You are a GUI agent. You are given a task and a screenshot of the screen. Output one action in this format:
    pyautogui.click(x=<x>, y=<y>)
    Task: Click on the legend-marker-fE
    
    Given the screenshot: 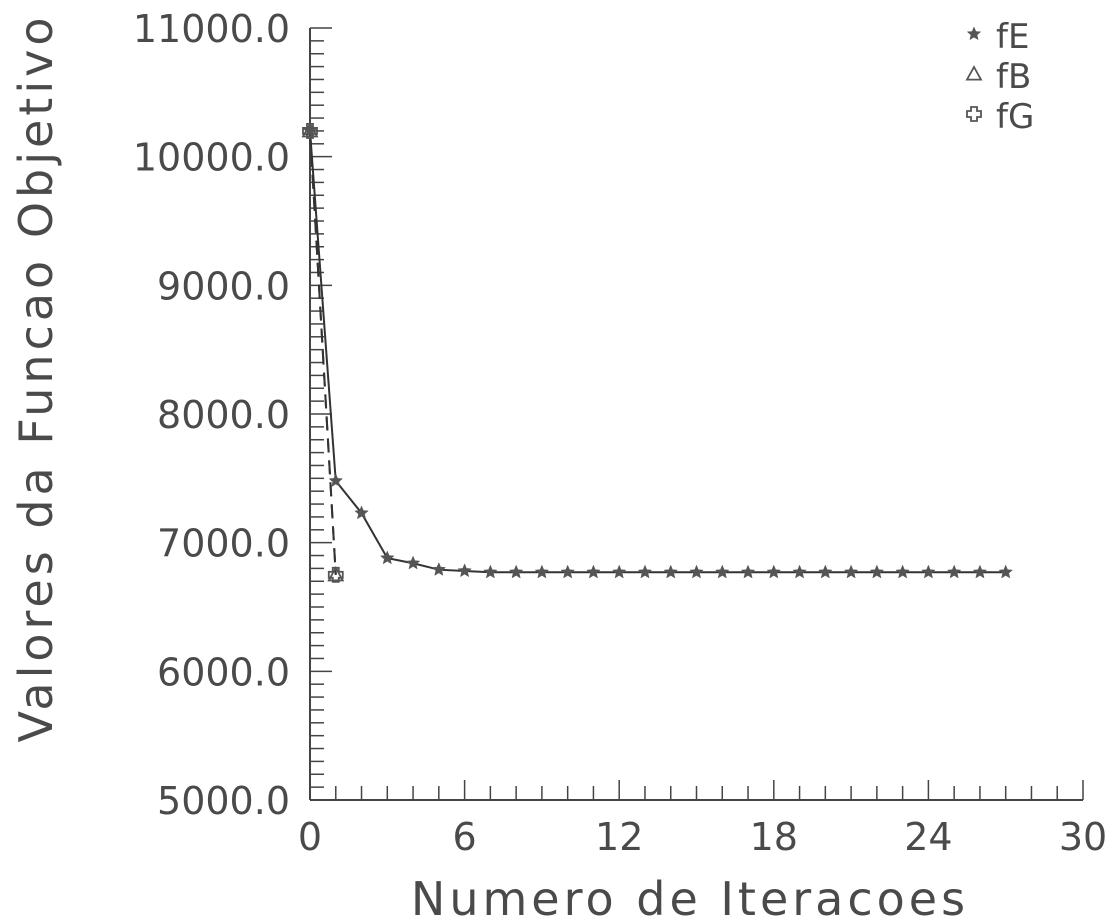 What is the action you would take?
    pyautogui.click(x=974, y=33)
    